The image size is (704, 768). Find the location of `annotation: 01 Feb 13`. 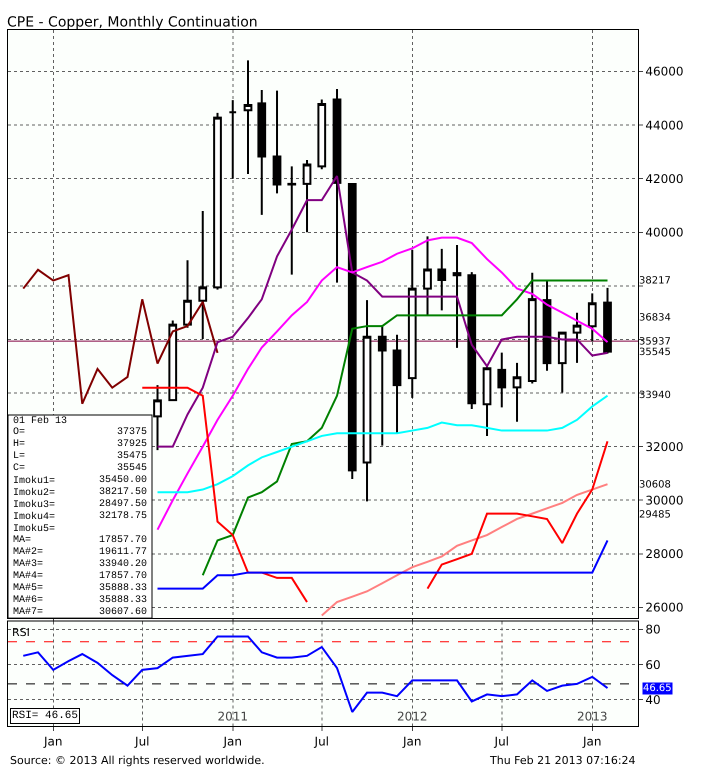

annotation: 01 Feb 13 is located at coordinates (40, 421).